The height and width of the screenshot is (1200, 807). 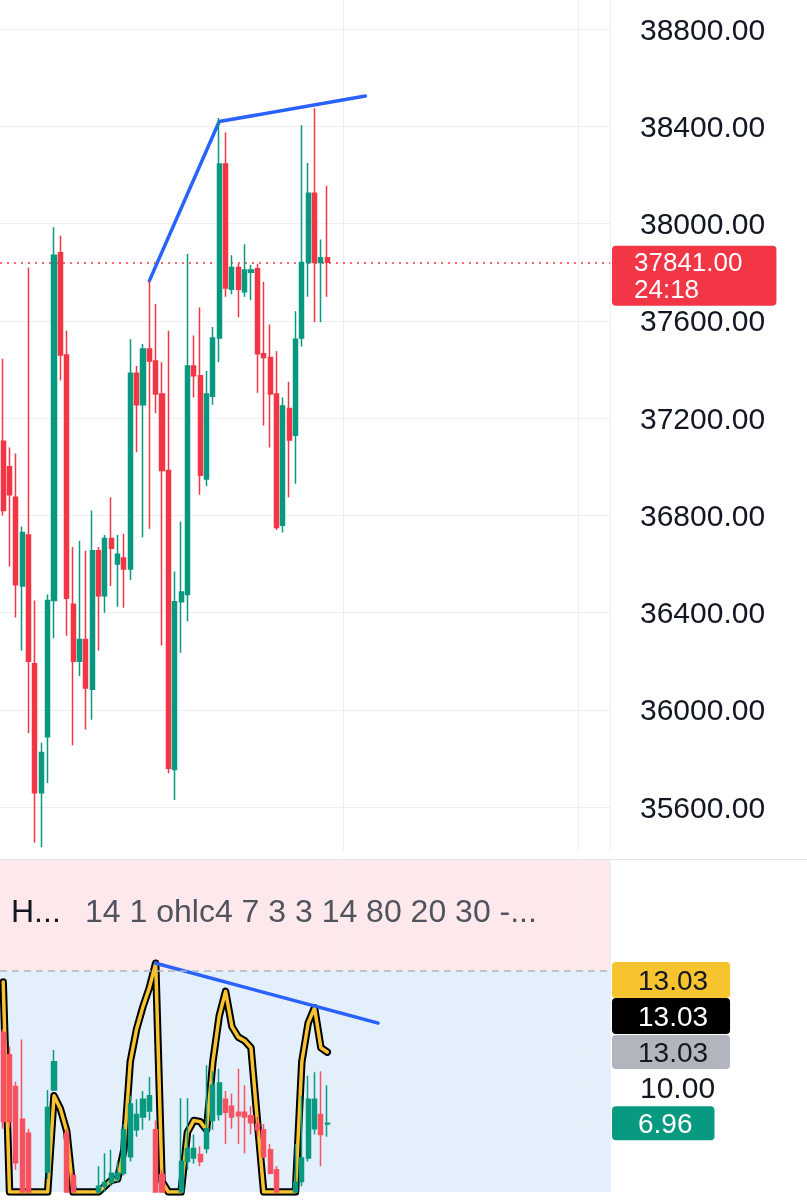 I want to click on y-tick-label: 38800.00, so click(x=703, y=29).